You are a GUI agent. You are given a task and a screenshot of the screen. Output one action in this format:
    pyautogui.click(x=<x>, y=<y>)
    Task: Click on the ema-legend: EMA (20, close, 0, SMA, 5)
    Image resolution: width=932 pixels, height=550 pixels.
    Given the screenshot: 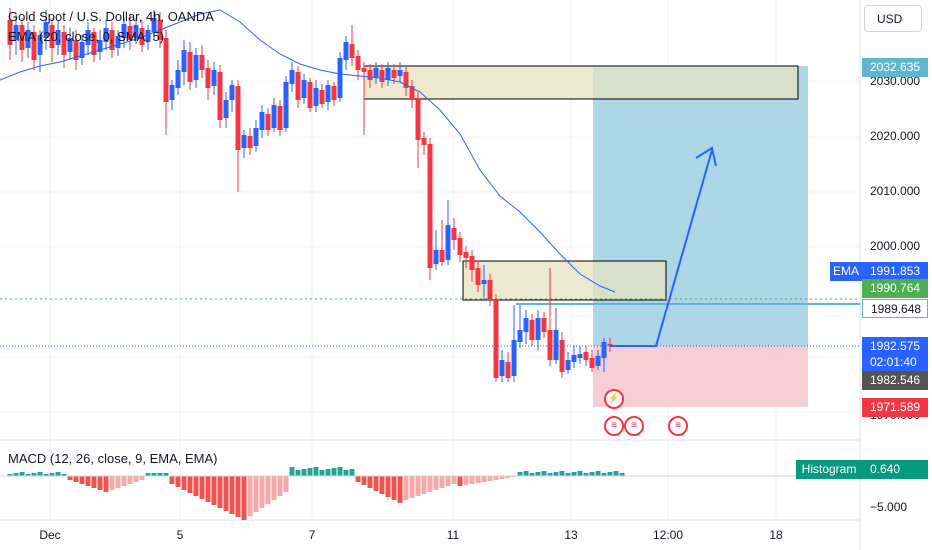 What is the action you would take?
    pyautogui.click(x=86, y=36)
    